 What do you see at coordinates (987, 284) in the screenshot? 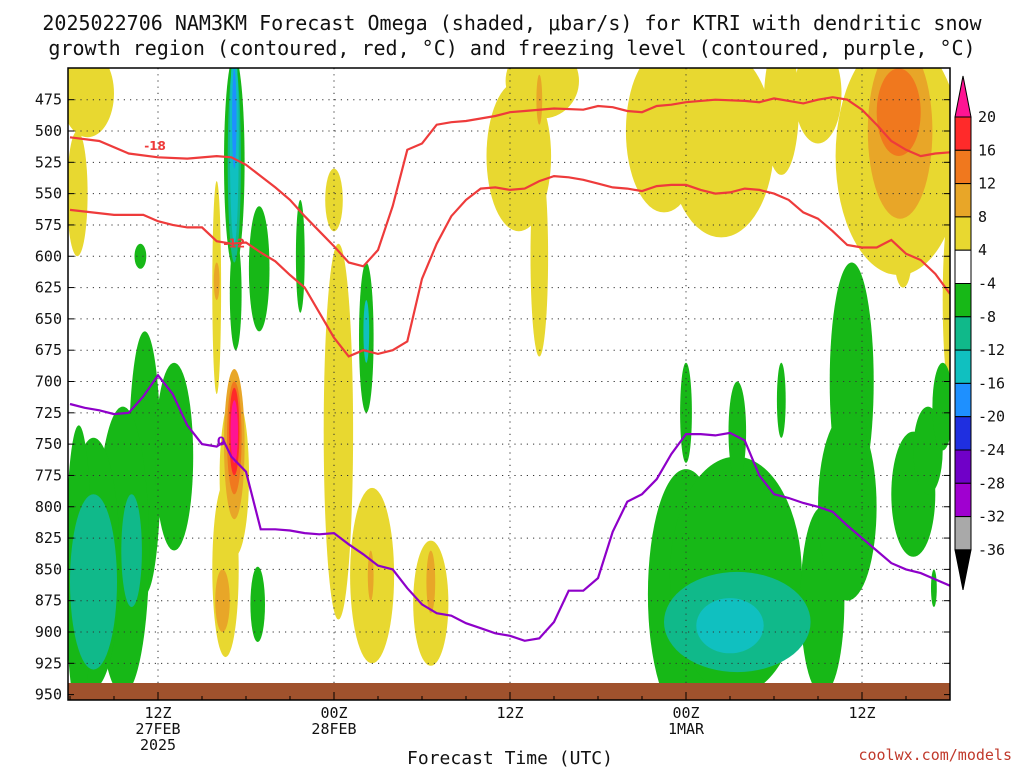
I see `colorbar-tick-label: -4` at bounding box center [987, 284].